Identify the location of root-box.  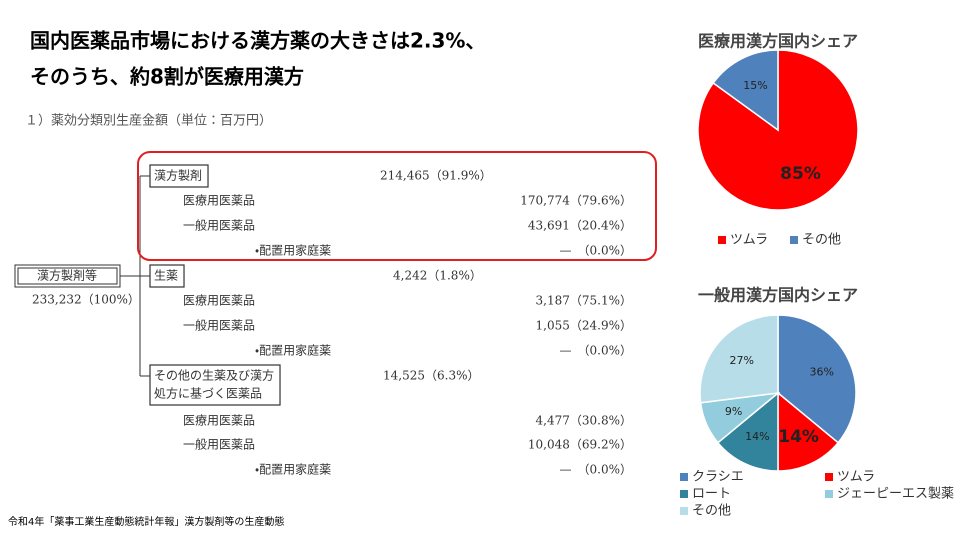
(67, 276).